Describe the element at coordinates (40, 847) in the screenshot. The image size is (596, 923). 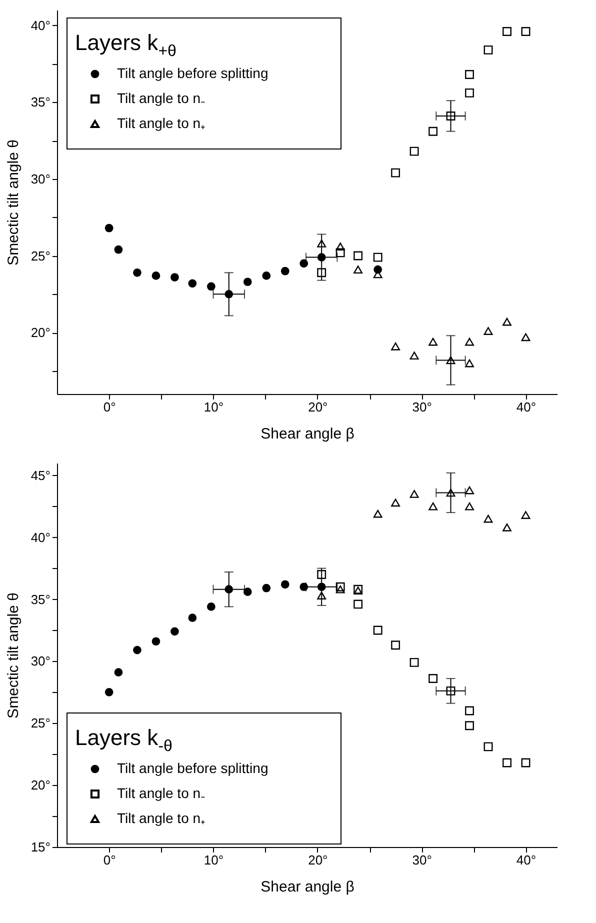
I see `y-tick-label: 15°` at that location.